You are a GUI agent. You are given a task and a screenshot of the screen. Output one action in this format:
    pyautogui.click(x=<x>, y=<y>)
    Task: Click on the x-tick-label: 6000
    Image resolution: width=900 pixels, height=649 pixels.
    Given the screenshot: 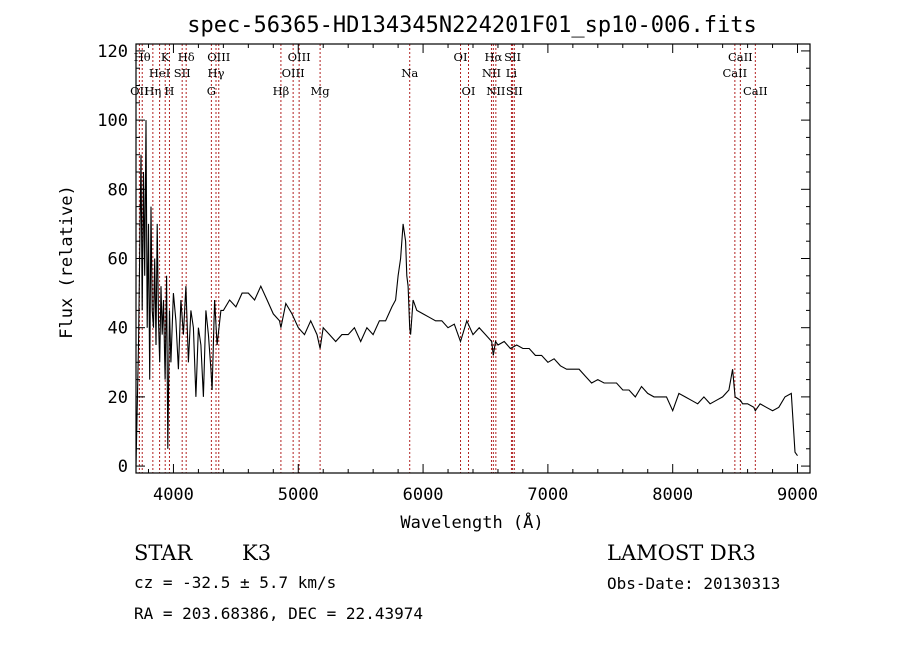 What is the action you would take?
    pyautogui.click(x=423, y=495)
    